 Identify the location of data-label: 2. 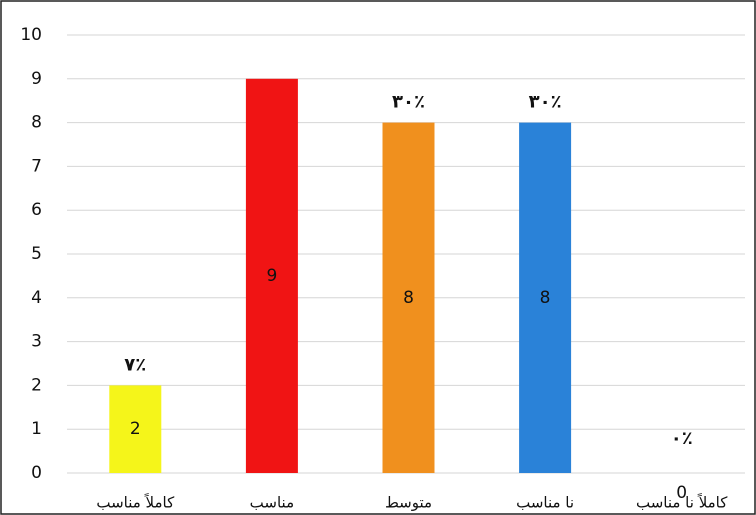
(135, 429).